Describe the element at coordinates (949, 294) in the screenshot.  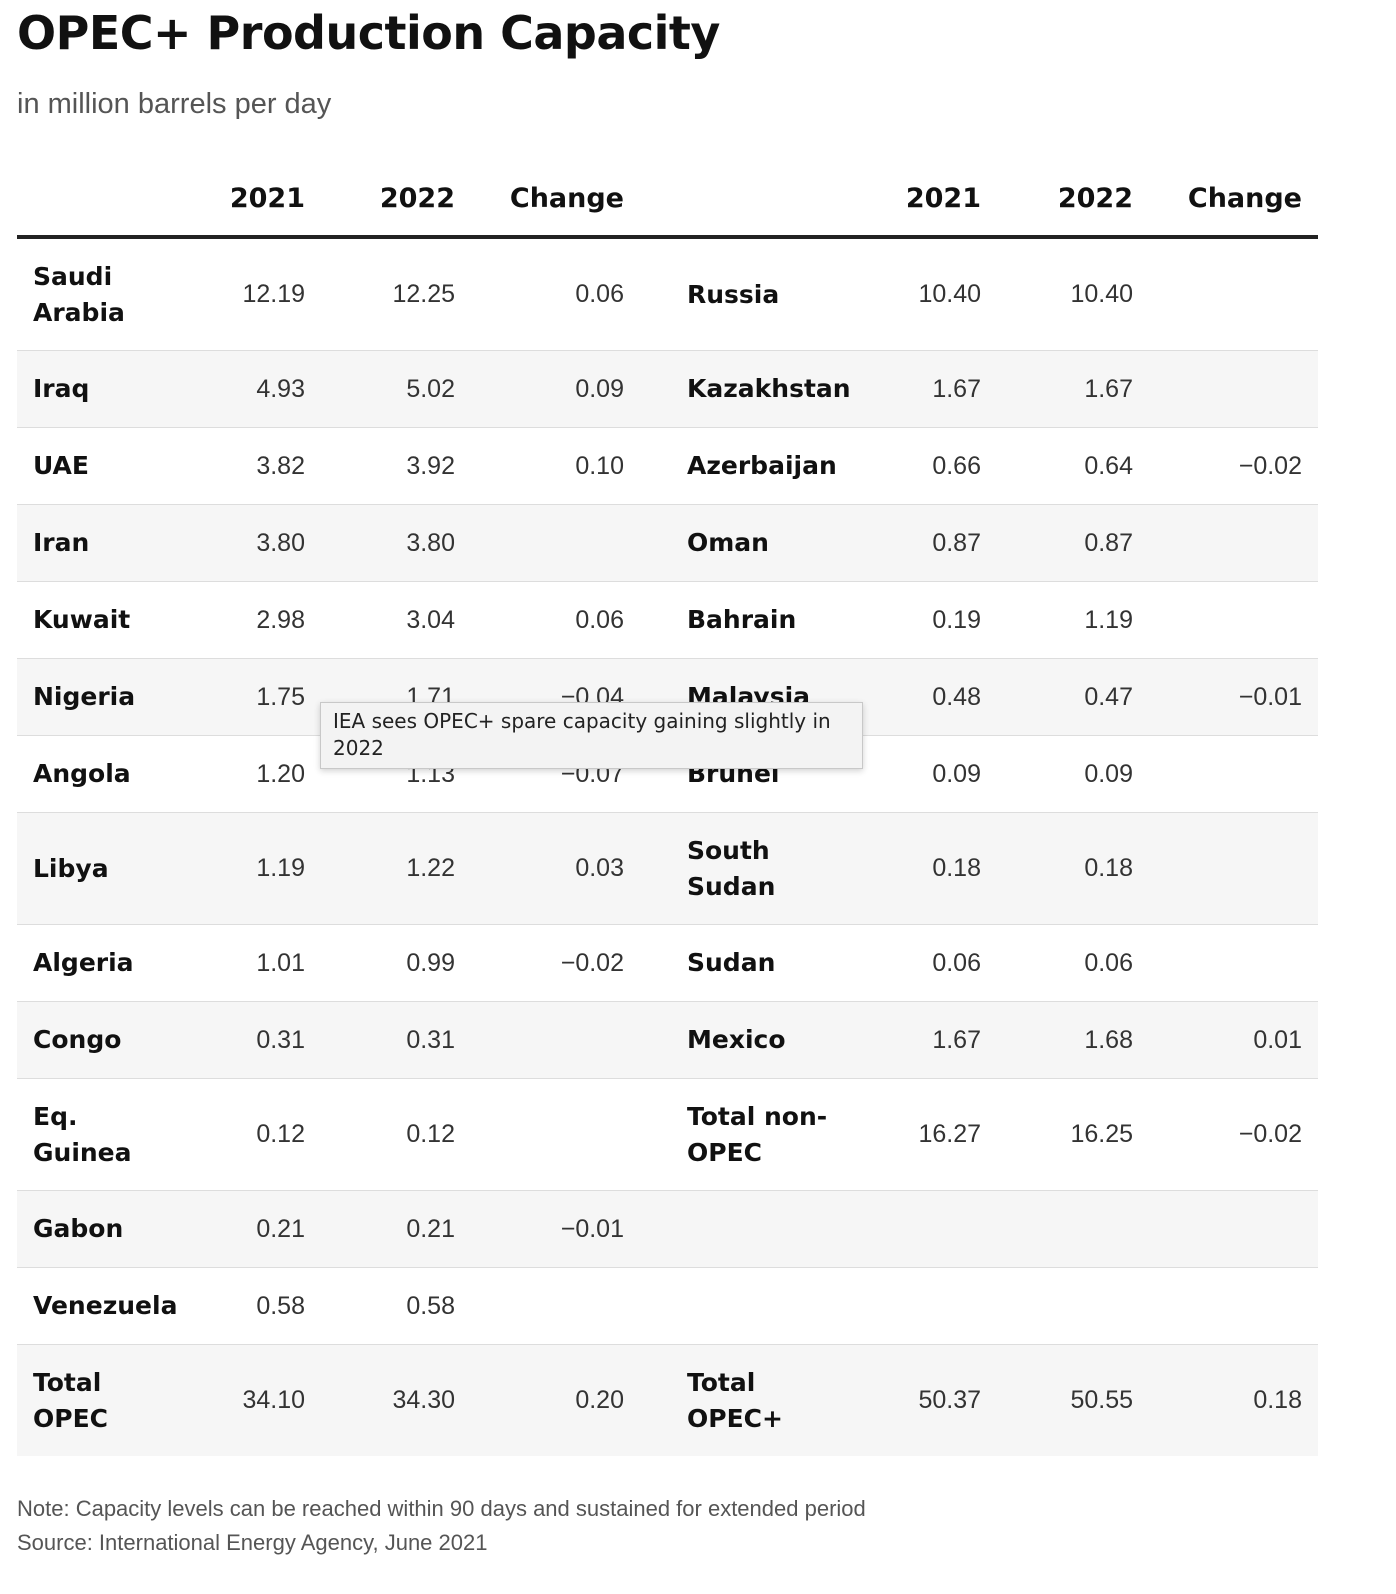
I see `cell-nonopec-2021: 10.40` at that location.